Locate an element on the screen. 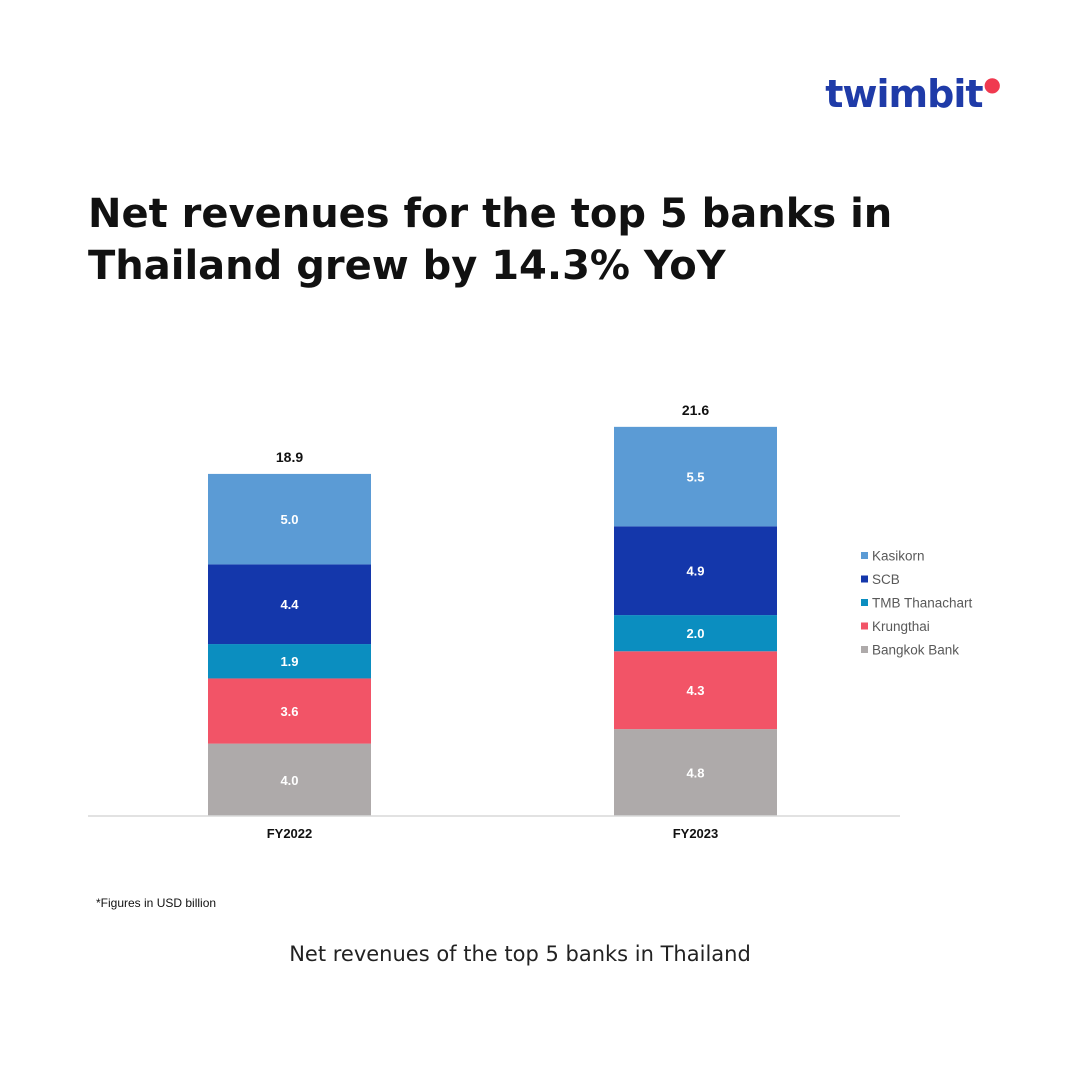  bar-segment-bangkok-bank-fy2022 is located at coordinates (289, 779).